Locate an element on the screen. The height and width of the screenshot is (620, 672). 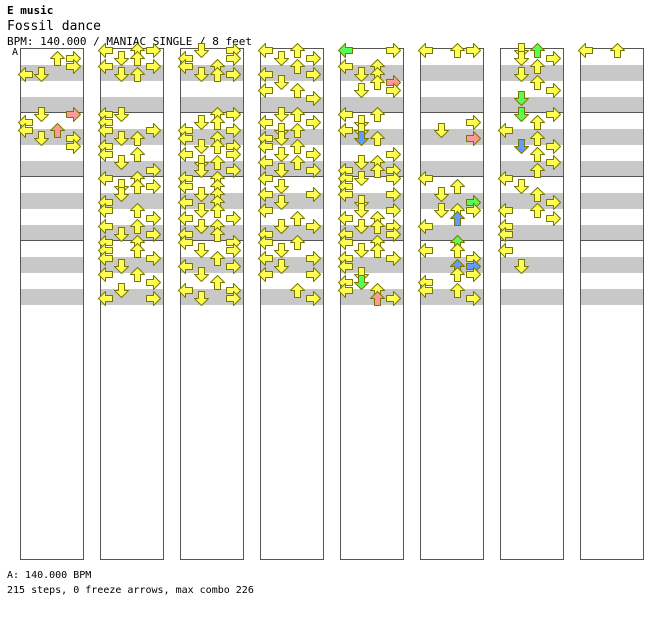
bpm-legend: A: 140.000 BPM is located at coordinates (49, 575).